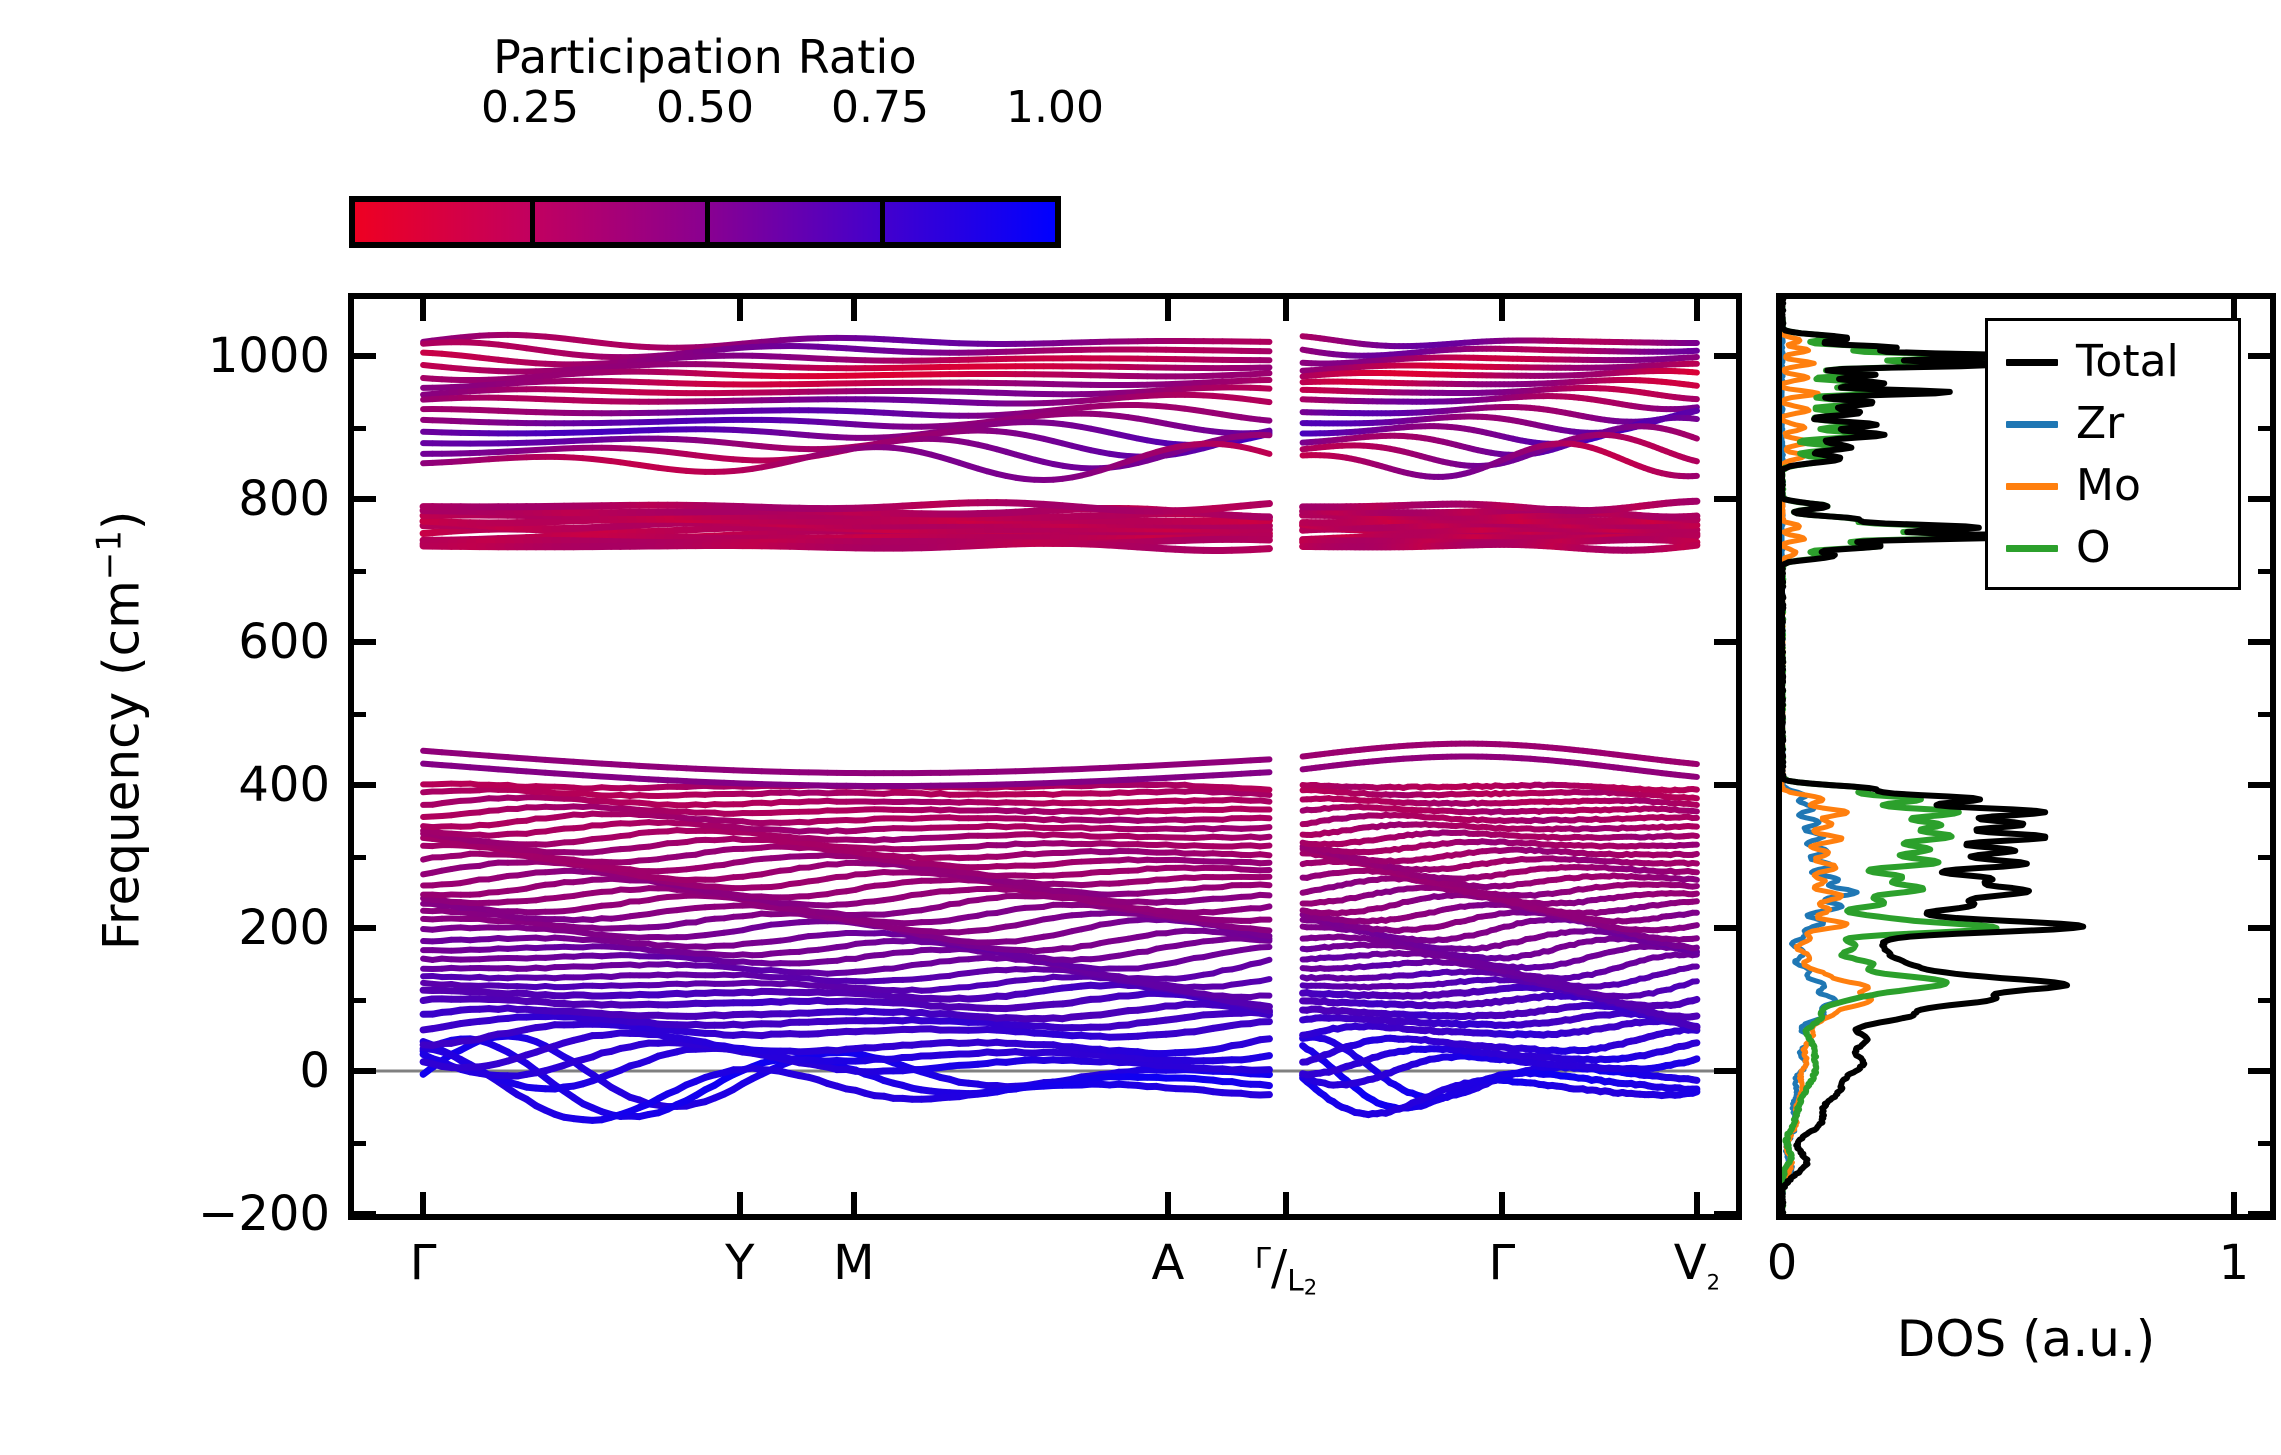 This screenshot has height=1455, width=2281. I want to click on y-tick-label: −200, so click(264, 1214).